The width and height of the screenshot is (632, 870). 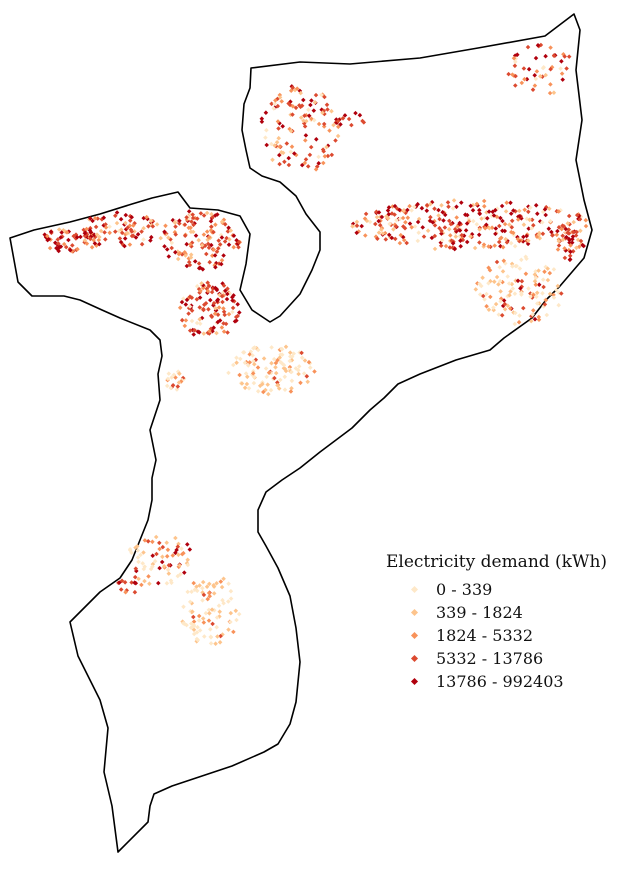 I want to click on legend-item-2: 339 - 1824, so click(x=506, y=612).